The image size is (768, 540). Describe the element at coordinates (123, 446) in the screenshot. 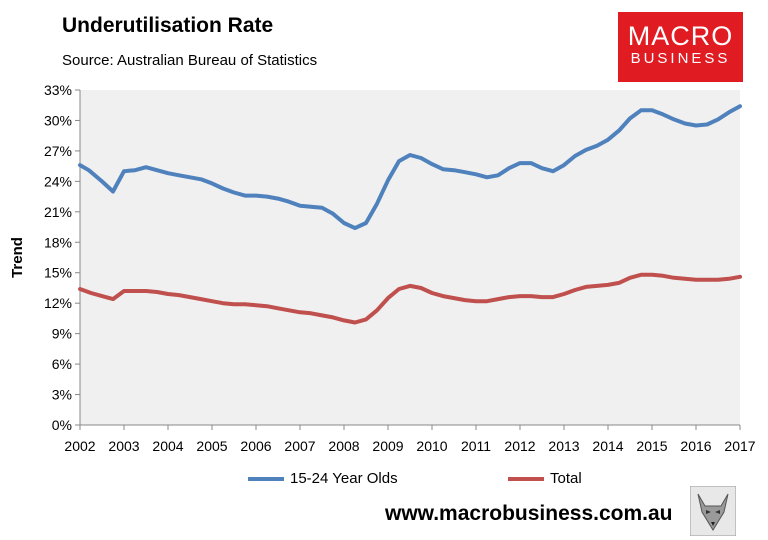

I see `x-tick-label: 2003` at that location.